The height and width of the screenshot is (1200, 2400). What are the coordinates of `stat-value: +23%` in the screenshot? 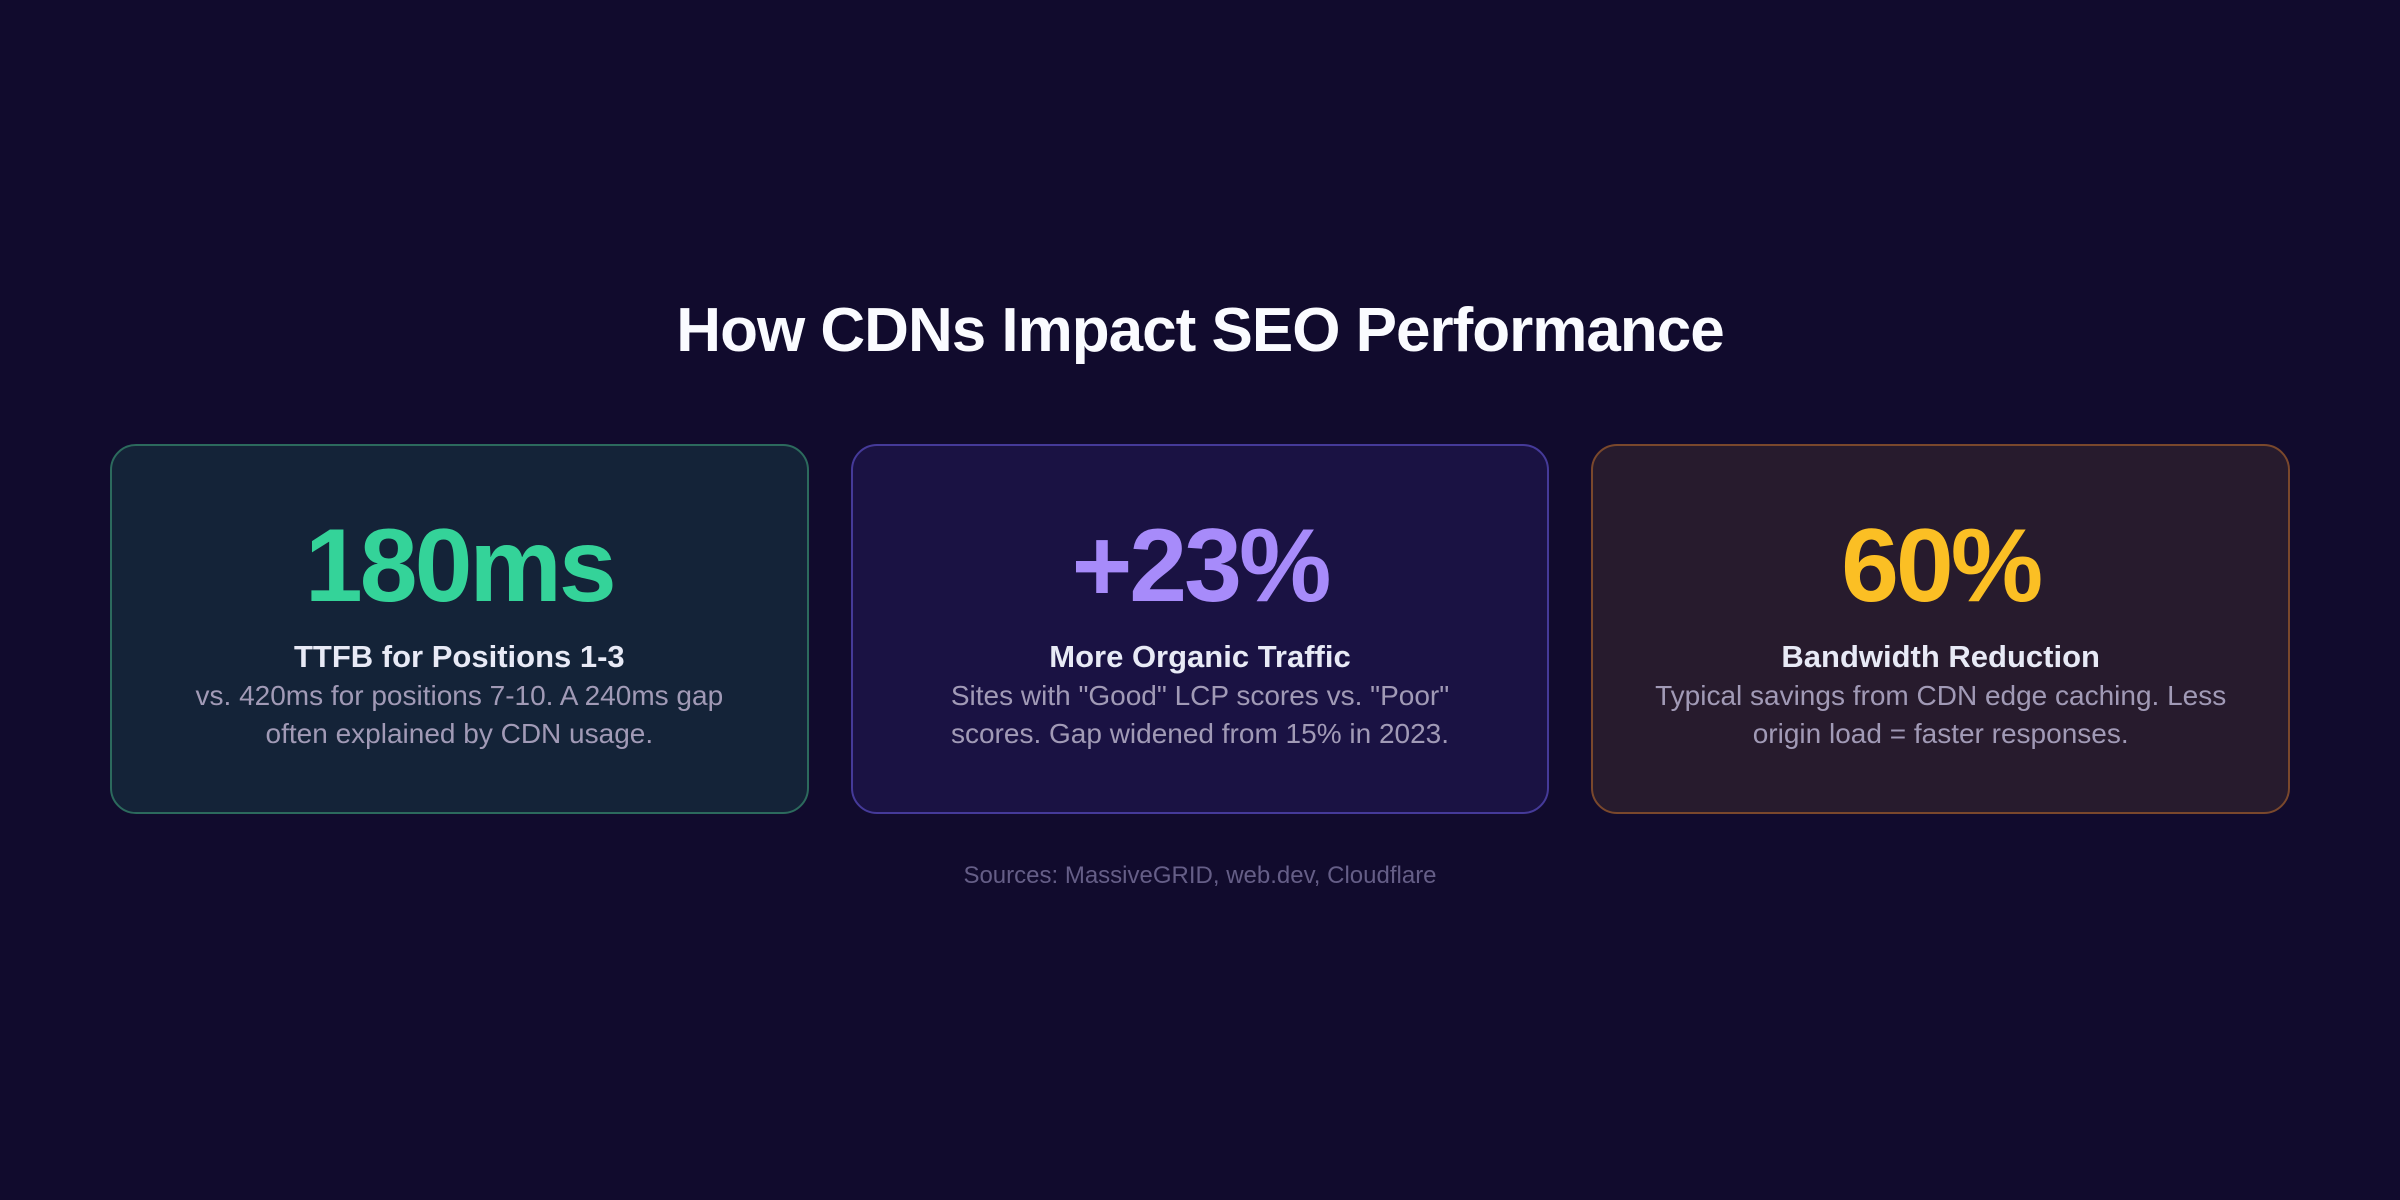 It's located at (1201, 566).